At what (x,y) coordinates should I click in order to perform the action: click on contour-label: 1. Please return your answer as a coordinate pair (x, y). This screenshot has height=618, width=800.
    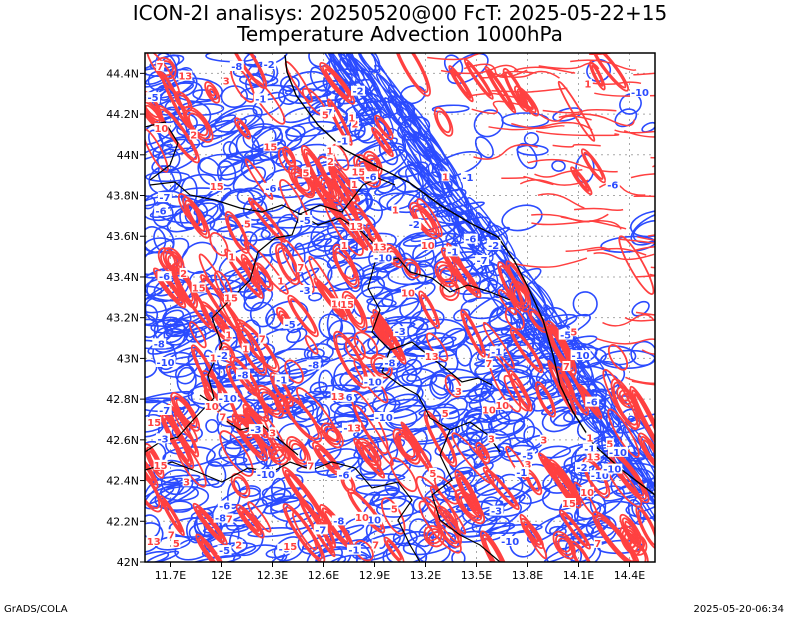
    Looking at the image, I should click on (280, 282).